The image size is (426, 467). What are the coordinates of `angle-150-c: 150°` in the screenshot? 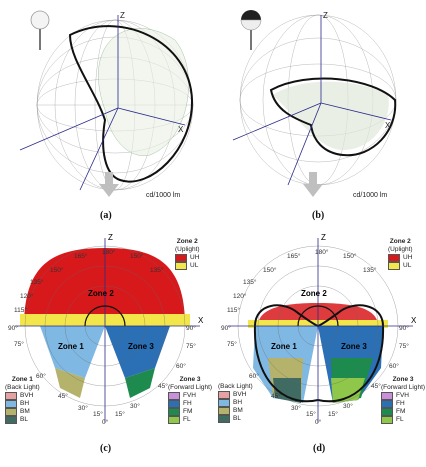 It's located at (57, 270).